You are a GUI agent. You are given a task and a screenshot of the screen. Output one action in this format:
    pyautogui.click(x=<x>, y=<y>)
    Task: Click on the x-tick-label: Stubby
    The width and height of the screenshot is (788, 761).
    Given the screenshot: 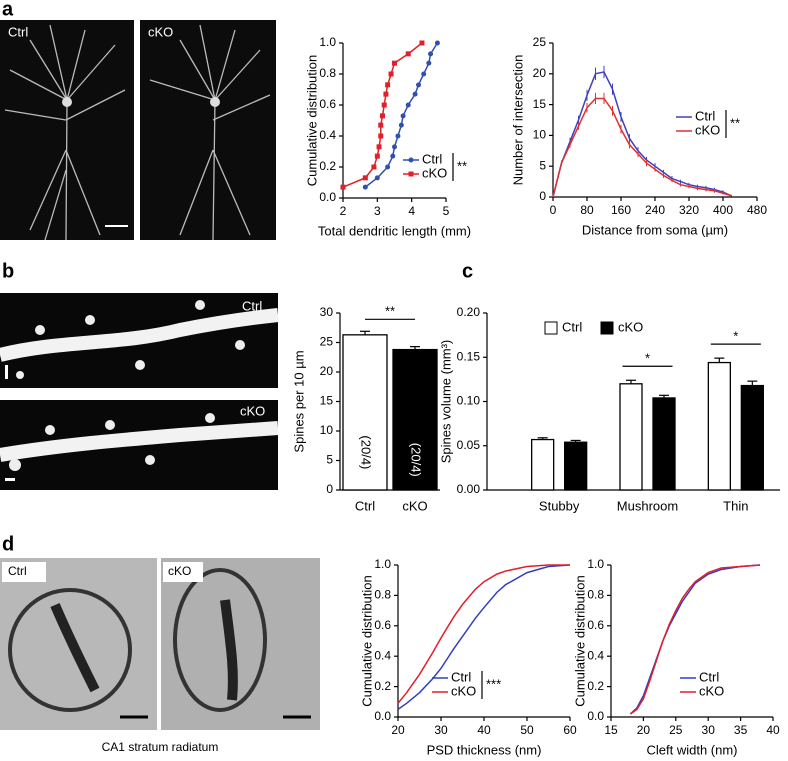 What is the action you would take?
    pyautogui.click(x=559, y=505)
    